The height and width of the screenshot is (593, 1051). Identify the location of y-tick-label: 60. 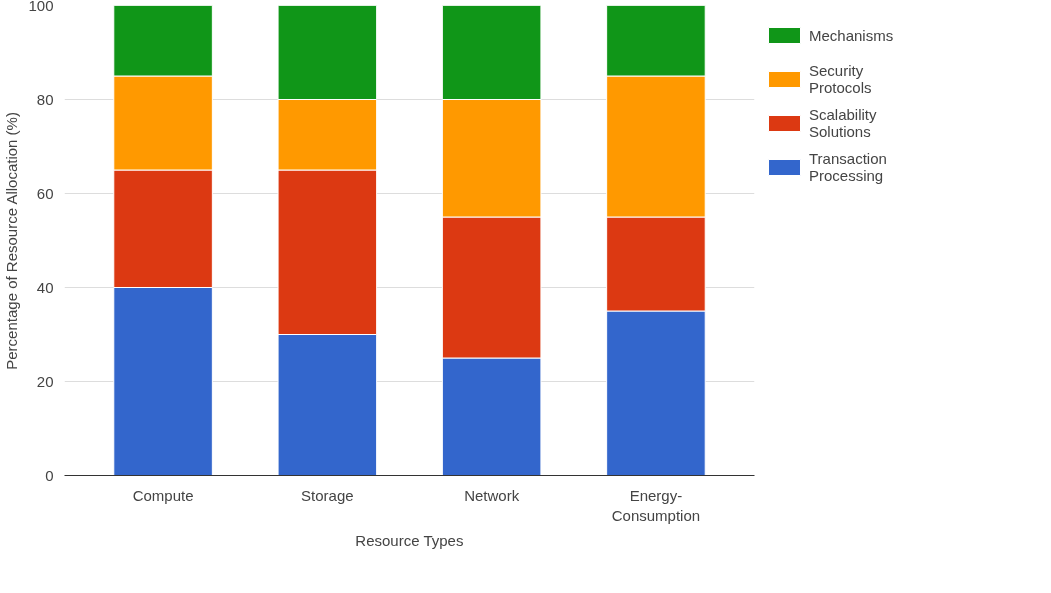
(45, 193).